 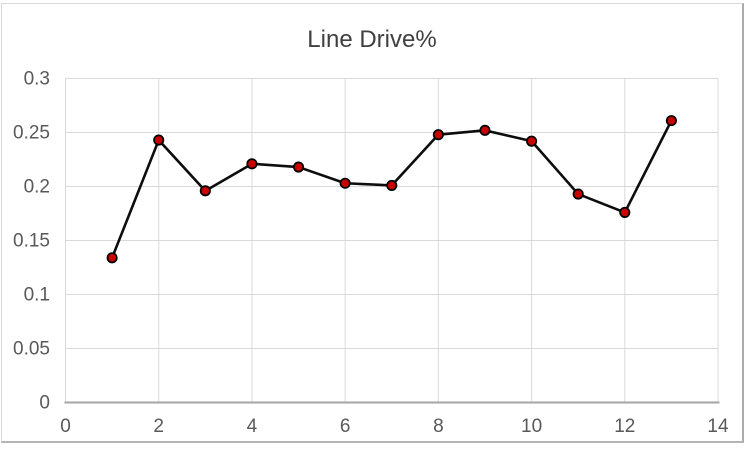 I want to click on x-axis-tick-label: 12, so click(x=624, y=426).